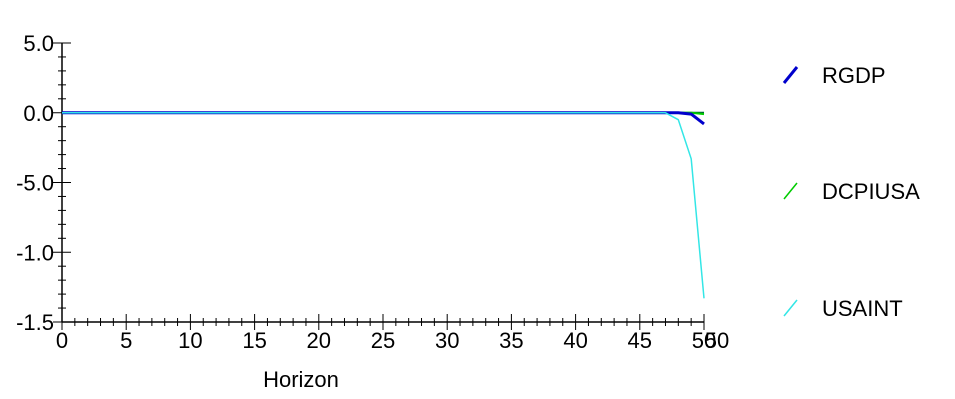 The height and width of the screenshot is (399, 955). What do you see at coordinates (790, 191) in the screenshot?
I see `legend-swatch-dcpiusa` at bounding box center [790, 191].